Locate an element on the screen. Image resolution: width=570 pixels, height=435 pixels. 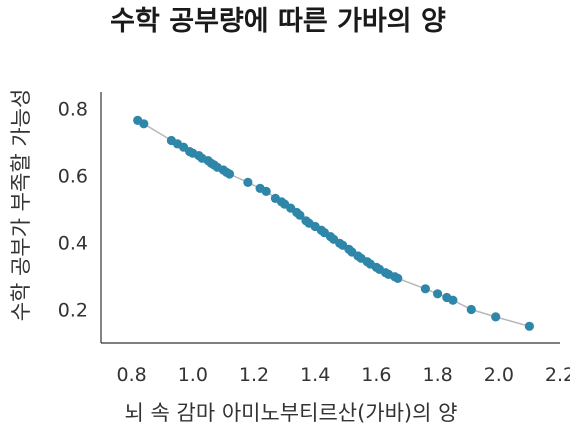
chart-title: 수학 공부량에 따른 가바의 양 is located at coordinates (278, 21).